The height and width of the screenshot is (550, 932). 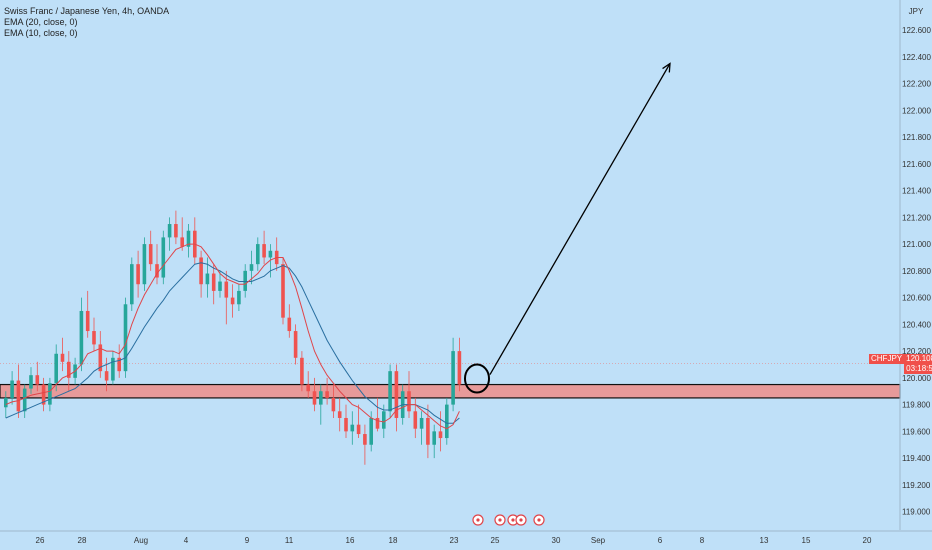 I want to click on price-tick-label: 120.000, so click(x=916, y=378).